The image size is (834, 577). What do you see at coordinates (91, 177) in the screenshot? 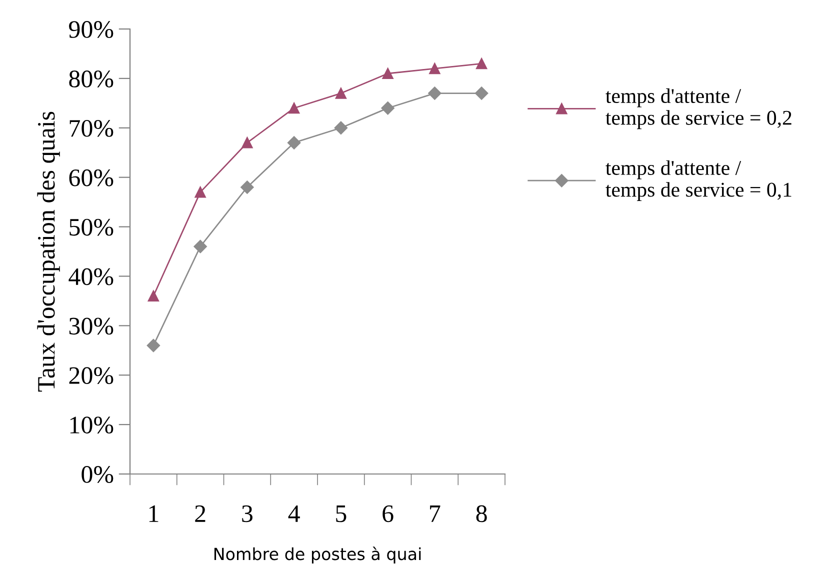
I see `y-tick-label: 60%` at bounding box center [91, 177].